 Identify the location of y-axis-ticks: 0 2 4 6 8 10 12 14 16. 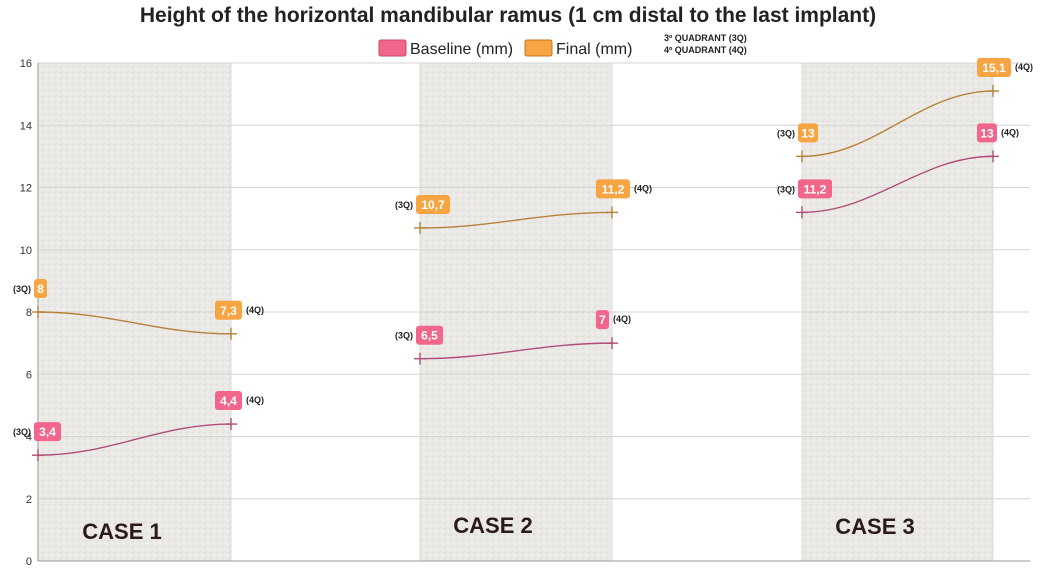
(26, 313).